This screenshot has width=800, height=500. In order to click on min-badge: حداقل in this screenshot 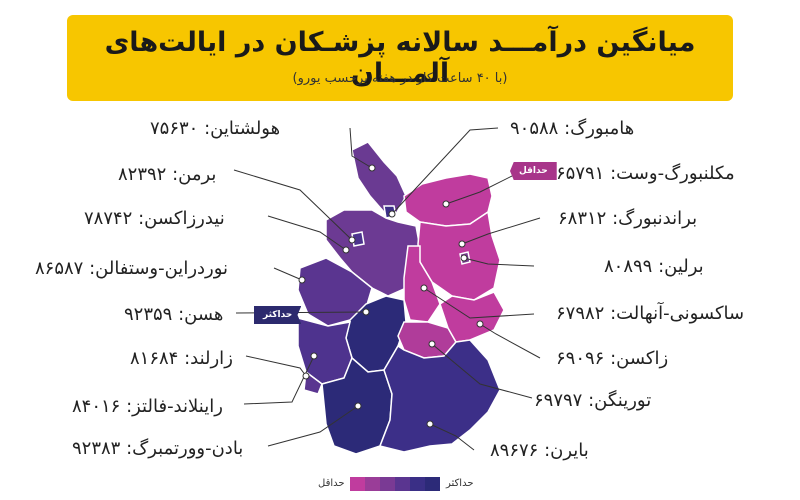, I will do `click(533, 171)`.